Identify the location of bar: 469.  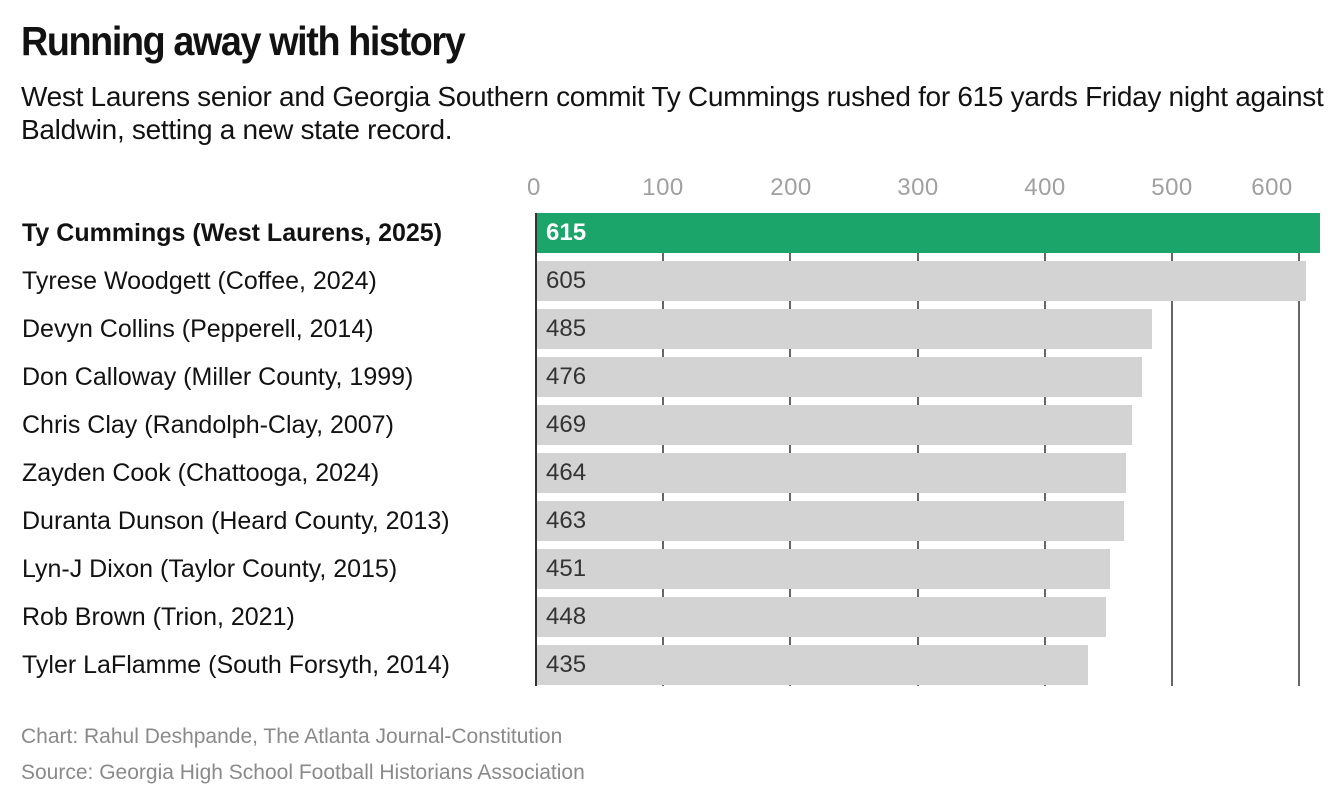
(834, 425).